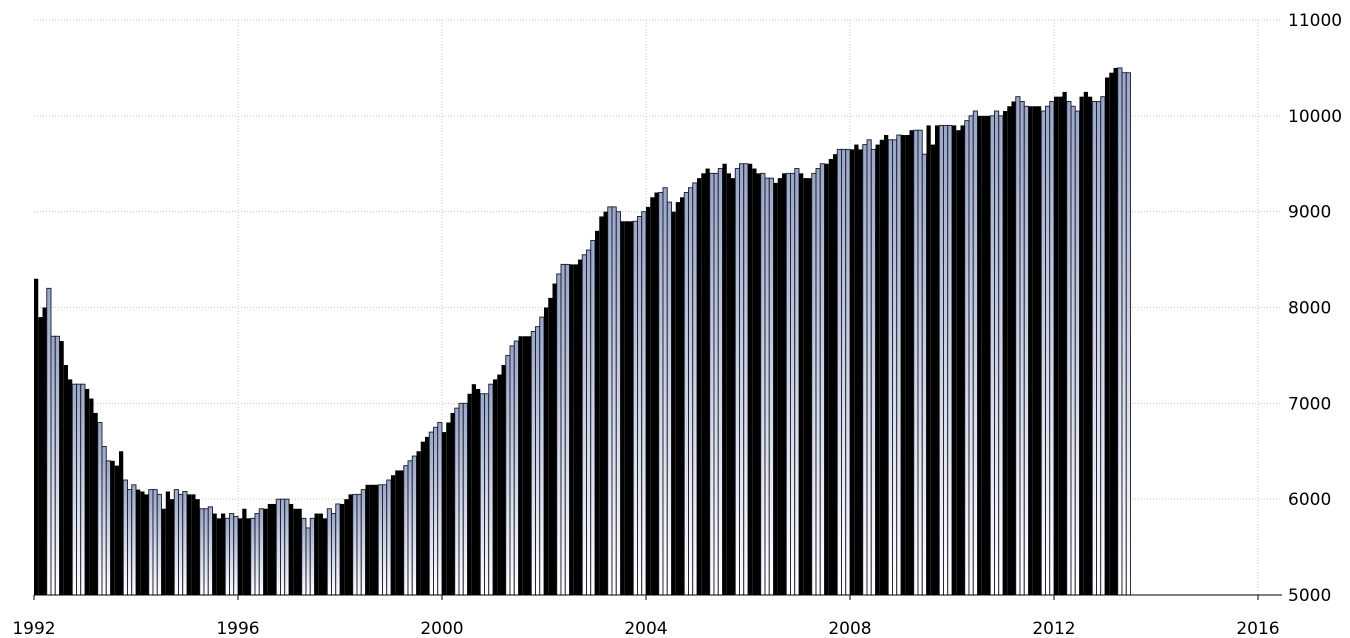 This screenshot has height=638, width=1350. Describe the element at coordinates (441, 628) in the screenshot. I see `x-tick-label: 2000` at that location.